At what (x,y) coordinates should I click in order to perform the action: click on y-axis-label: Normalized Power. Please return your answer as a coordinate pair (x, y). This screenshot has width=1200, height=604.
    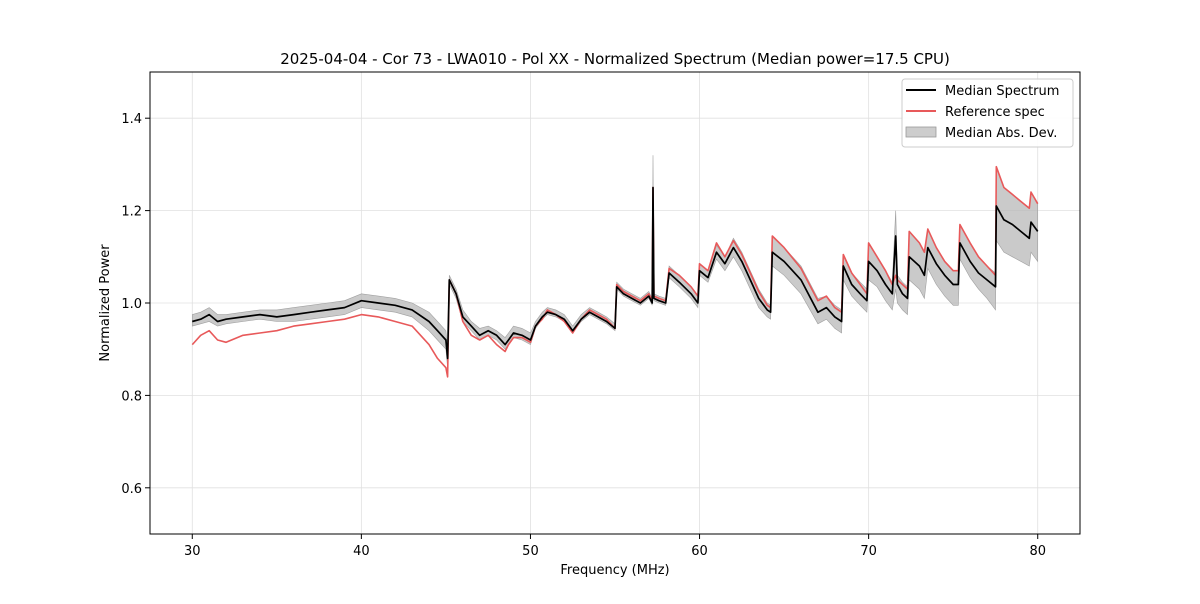
    Looking at the image, I should click on (105, 303).